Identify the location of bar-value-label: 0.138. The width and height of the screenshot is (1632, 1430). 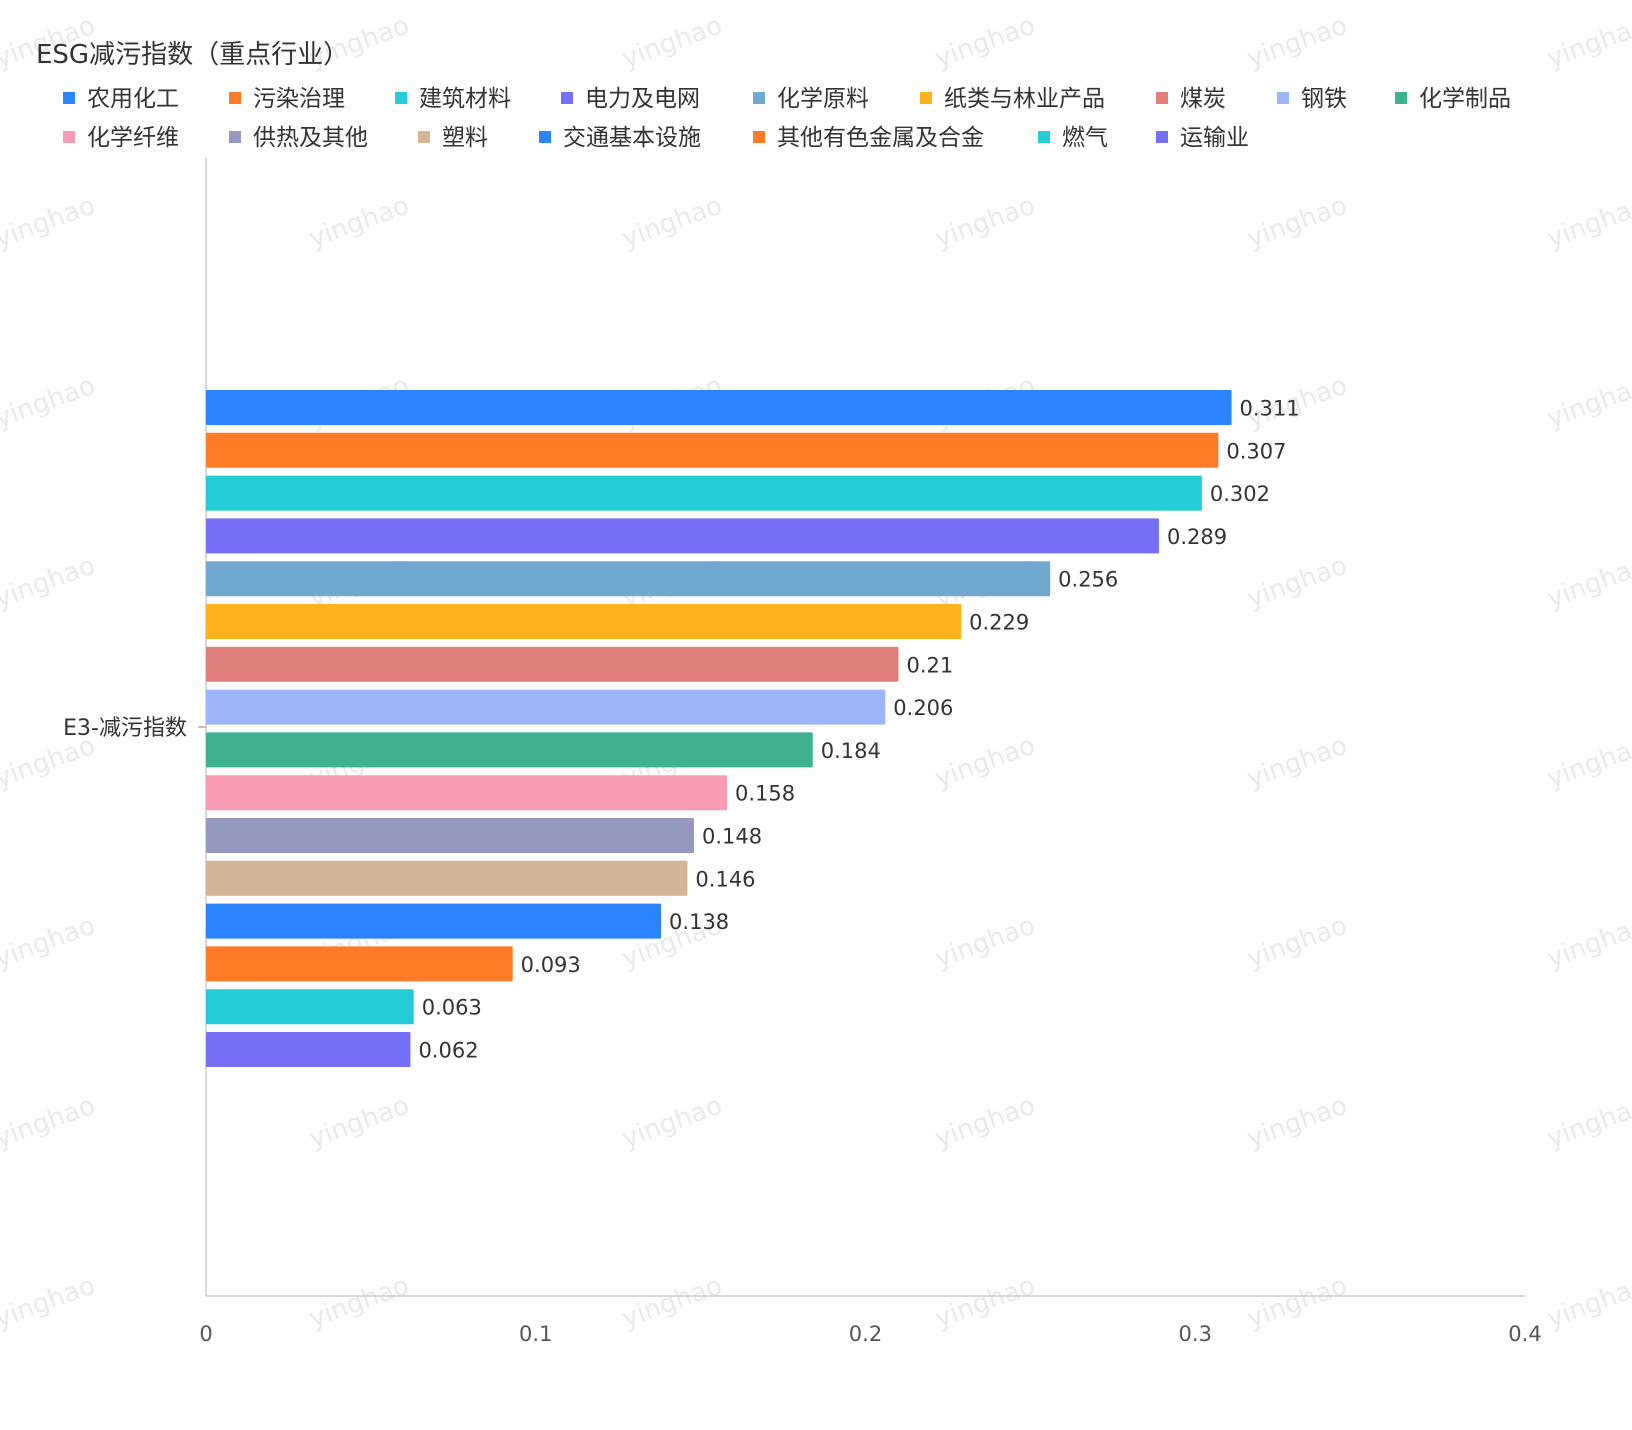
(699, 922).